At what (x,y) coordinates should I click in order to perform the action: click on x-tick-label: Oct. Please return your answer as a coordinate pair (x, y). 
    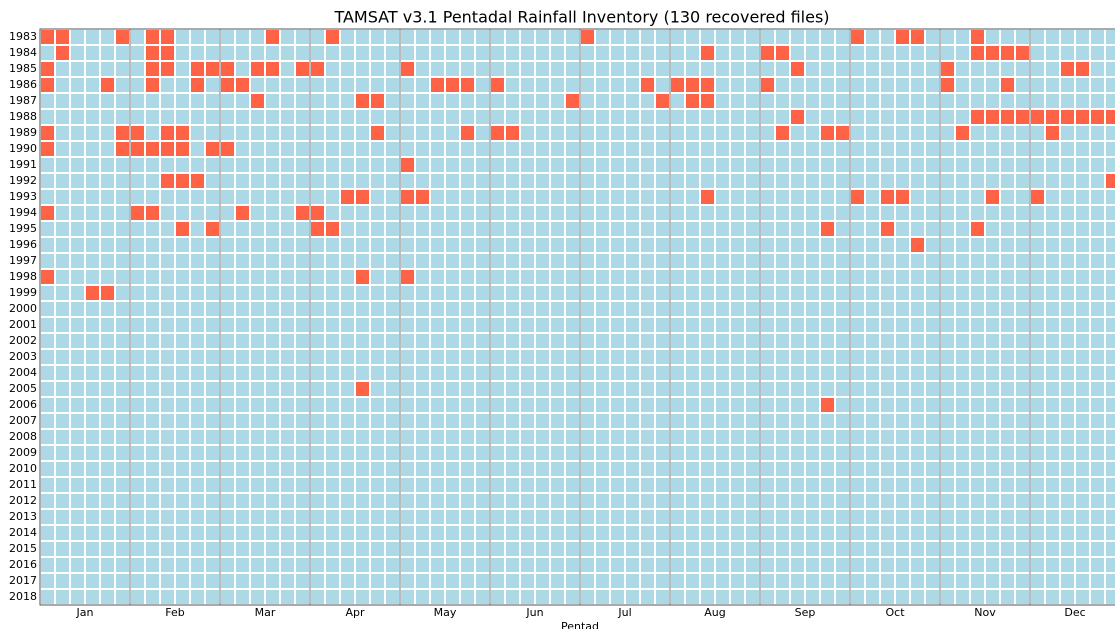
    Looking at the image, I should click on (895, 612).